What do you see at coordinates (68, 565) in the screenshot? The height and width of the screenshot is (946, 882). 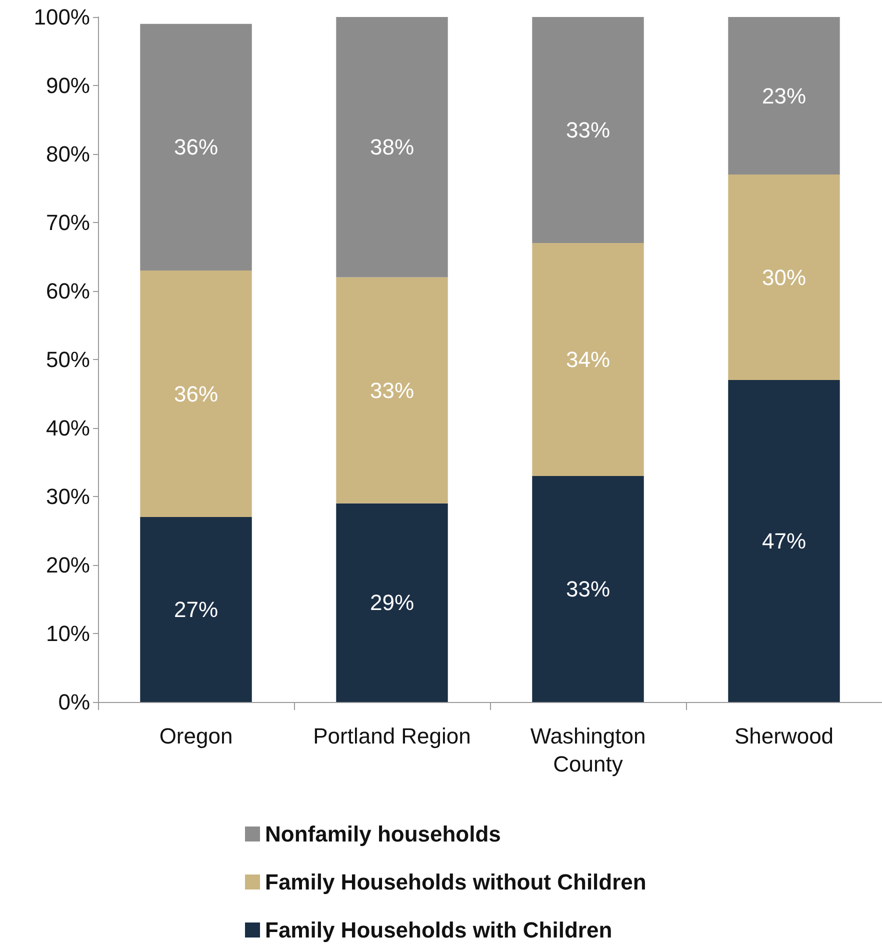 I see `y-tick-label: 20%` at bounding box center [68, 565].